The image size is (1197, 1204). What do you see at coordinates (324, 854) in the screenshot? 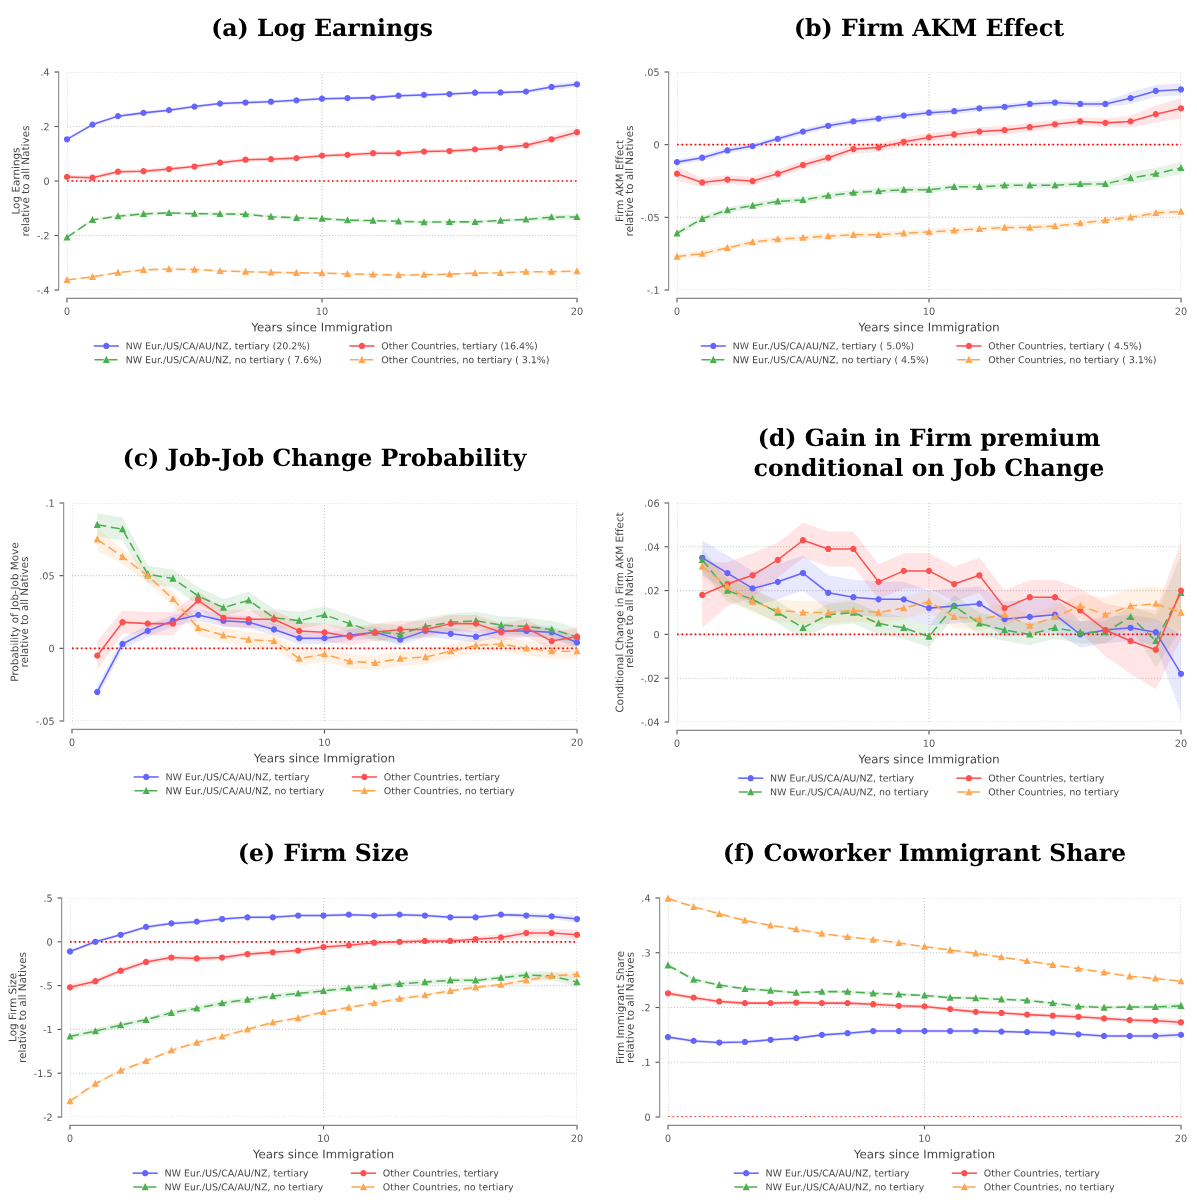
I see `chart-title: (e) Firm Size` at bounding box center [324, 854].